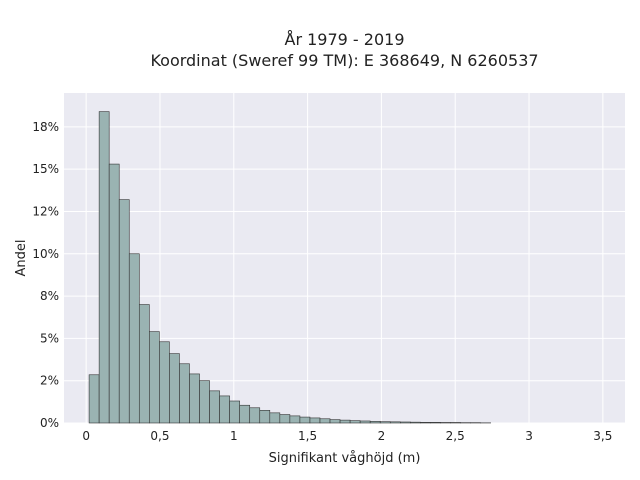  Describe the element at coordinates (347, 436) in the screenshot. I see `x-tick-labels: 0 0,5 1 1,5 2 2,5 3 3,5` at that location.